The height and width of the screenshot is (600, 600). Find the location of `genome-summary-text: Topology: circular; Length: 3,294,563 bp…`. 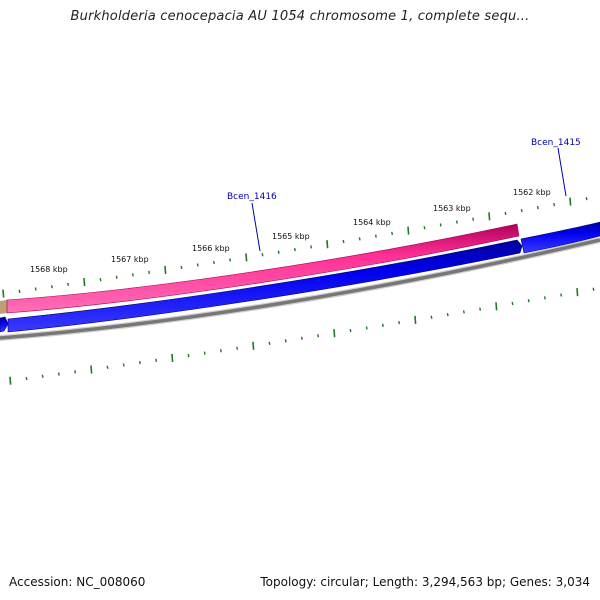

genome-summary-text: Topology: circular; Length: 3,294,563 bp… is located at coordinates (425, 582).